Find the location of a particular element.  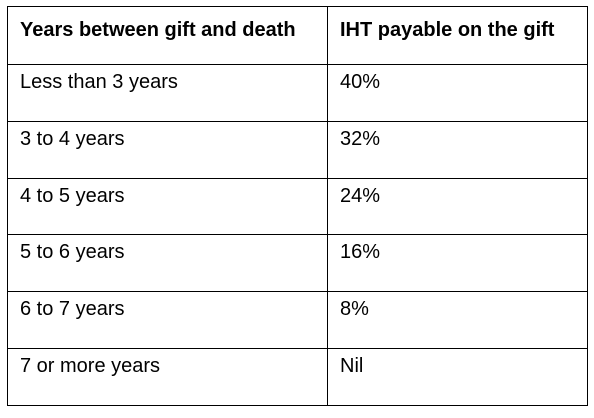

years-cell: 4 to 5 years is located at coordinates (167, 206).